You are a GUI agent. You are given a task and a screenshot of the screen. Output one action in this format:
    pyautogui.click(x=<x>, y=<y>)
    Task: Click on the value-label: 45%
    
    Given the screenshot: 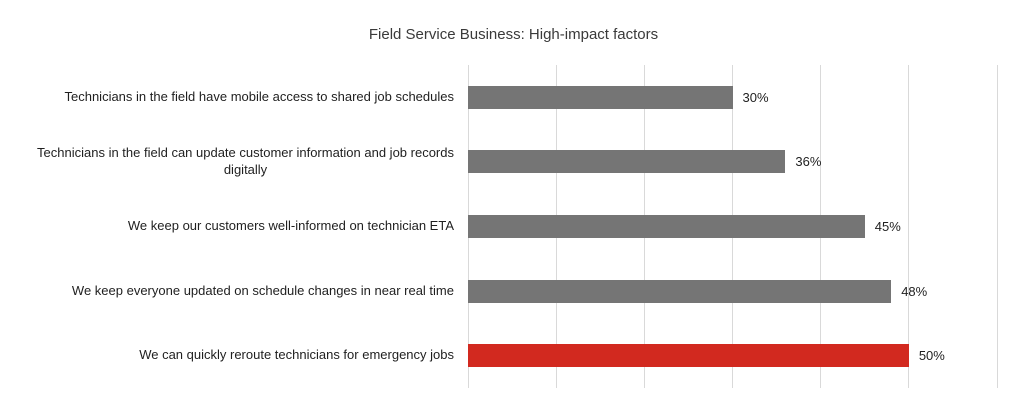 What is the action you would take?
    pyautogui.click(x=887, y=226)
    